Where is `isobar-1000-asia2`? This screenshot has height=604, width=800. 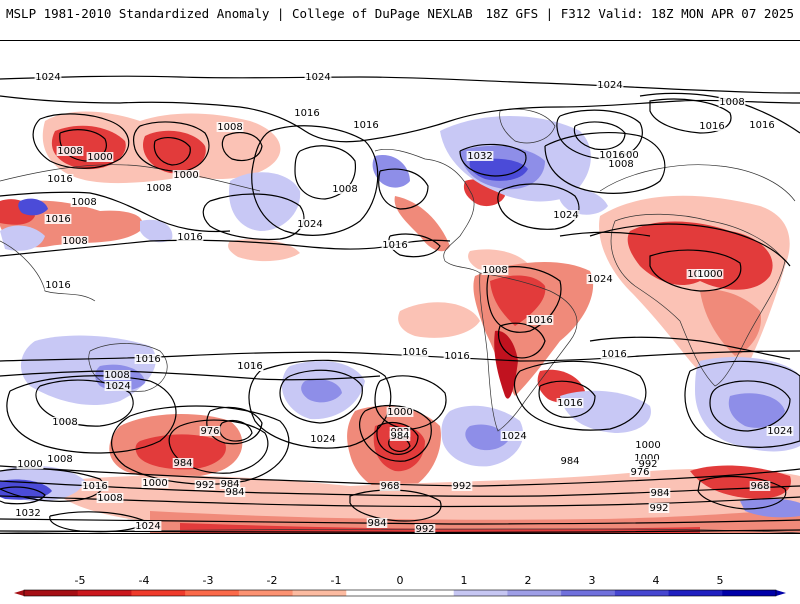 isobar-1000-asia2 is located at coordinates (172, 151).